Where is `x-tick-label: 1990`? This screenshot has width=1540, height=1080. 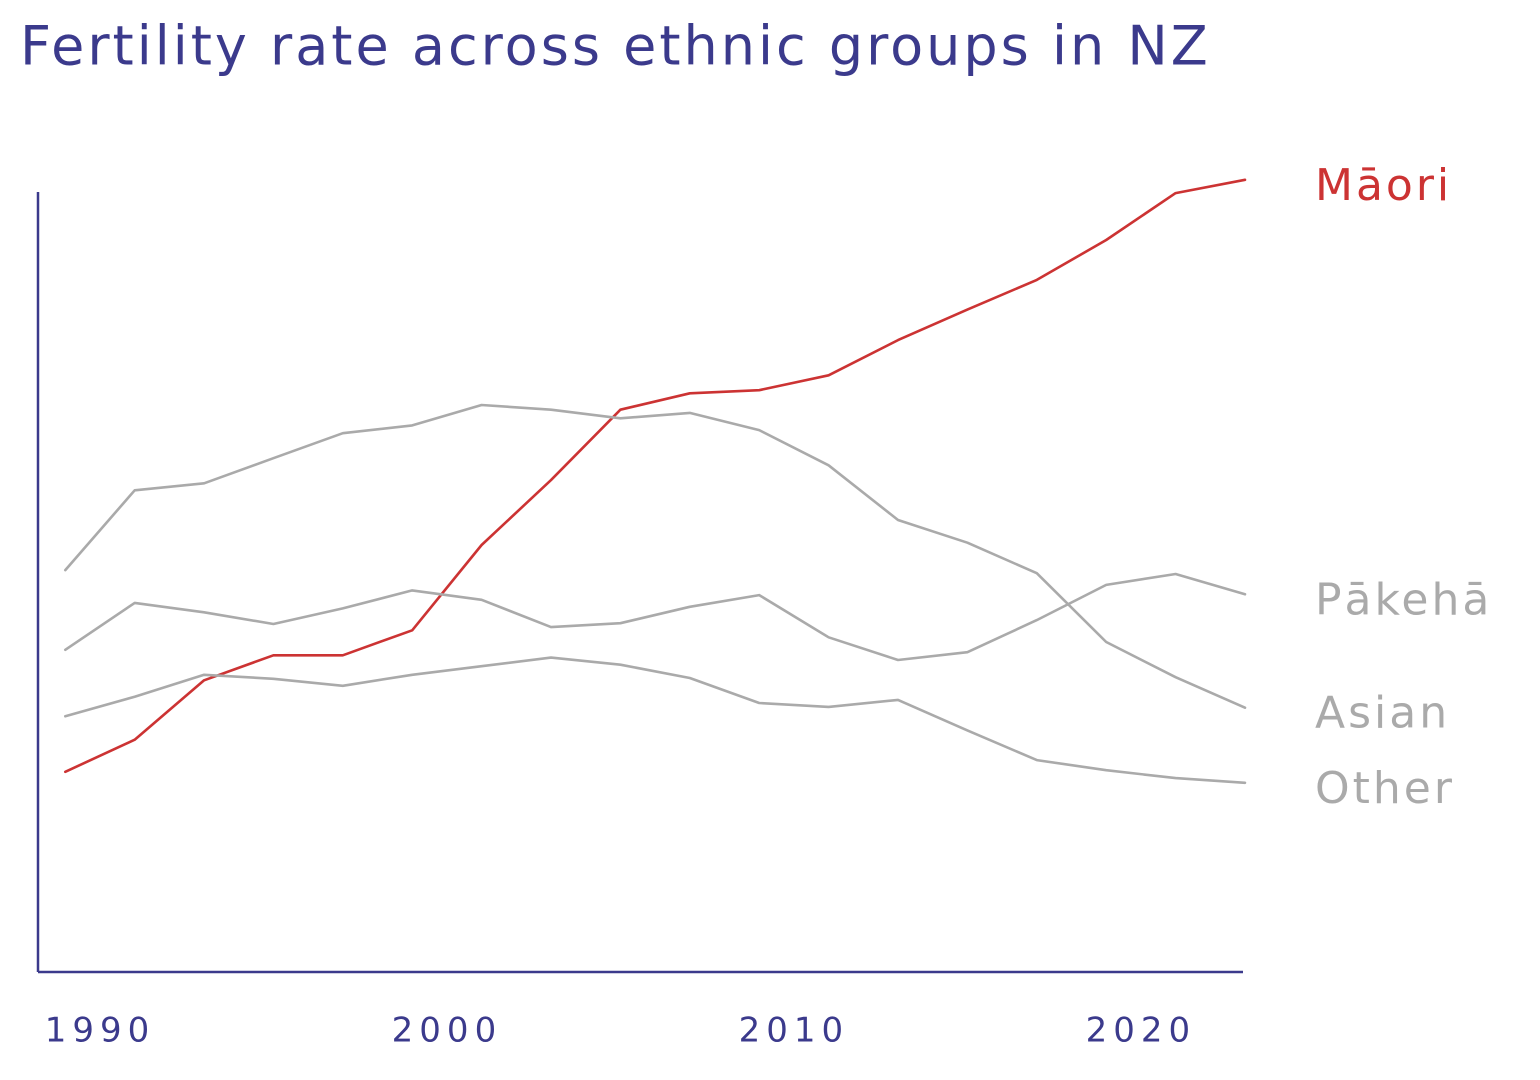
x-tick-label: 1990 is located at coordinates (100, 1031).